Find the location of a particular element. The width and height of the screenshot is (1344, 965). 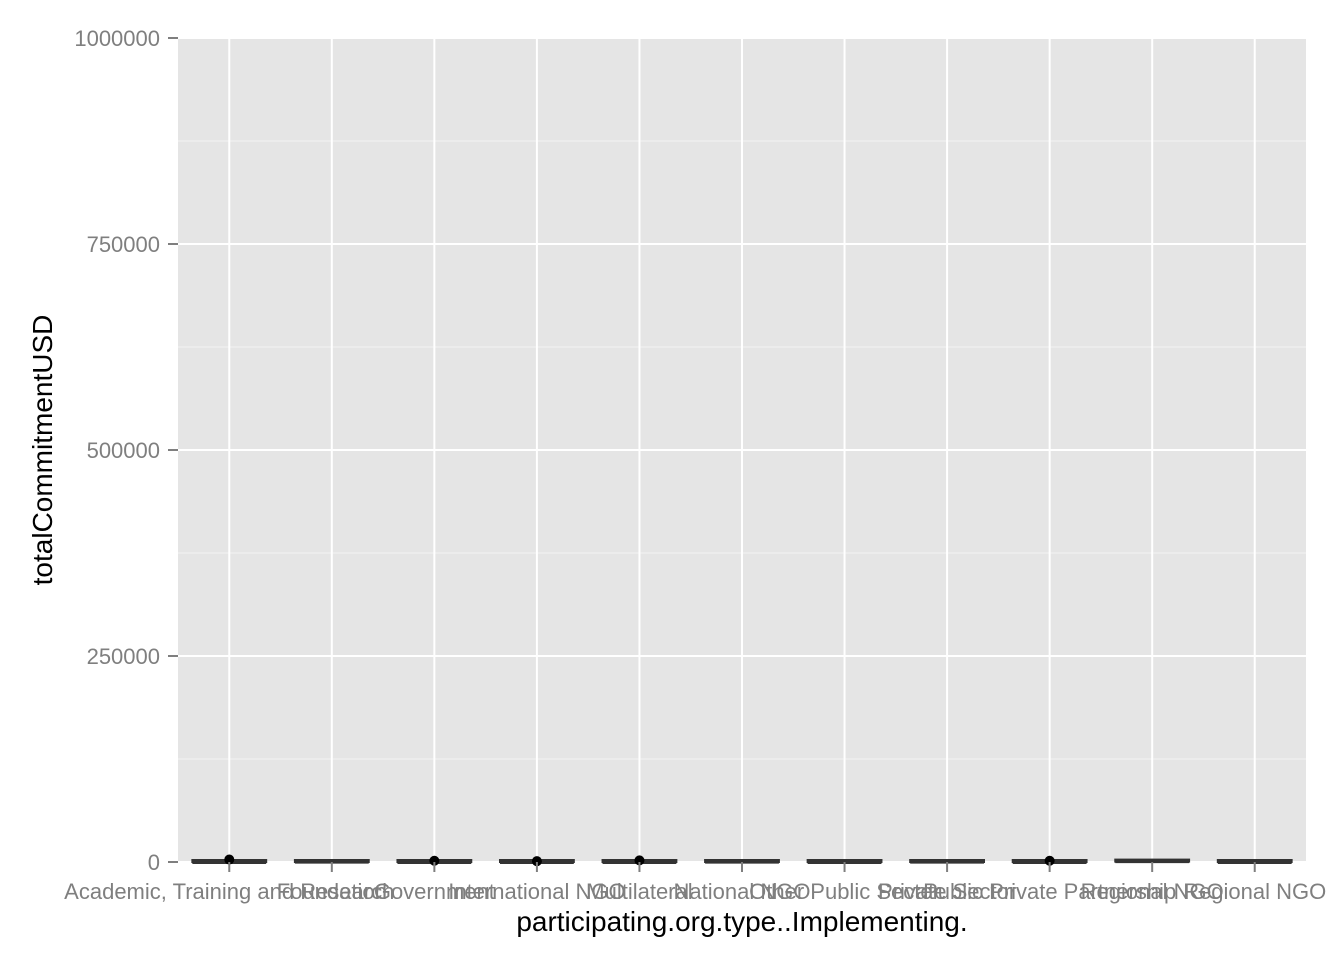

x-tick-label: Multilateral is located at coordinates (639, 891).